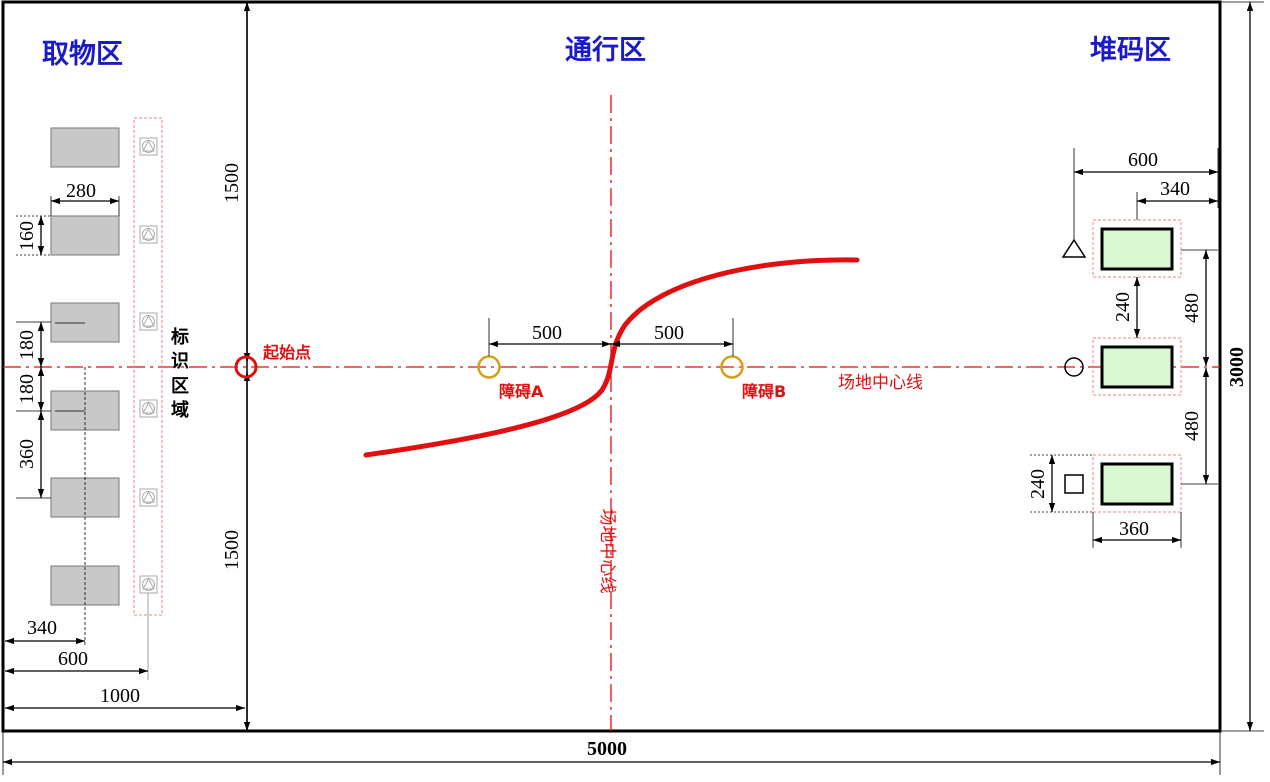  I want to click on dim-obstacle-a: 500, so click(547, 333).